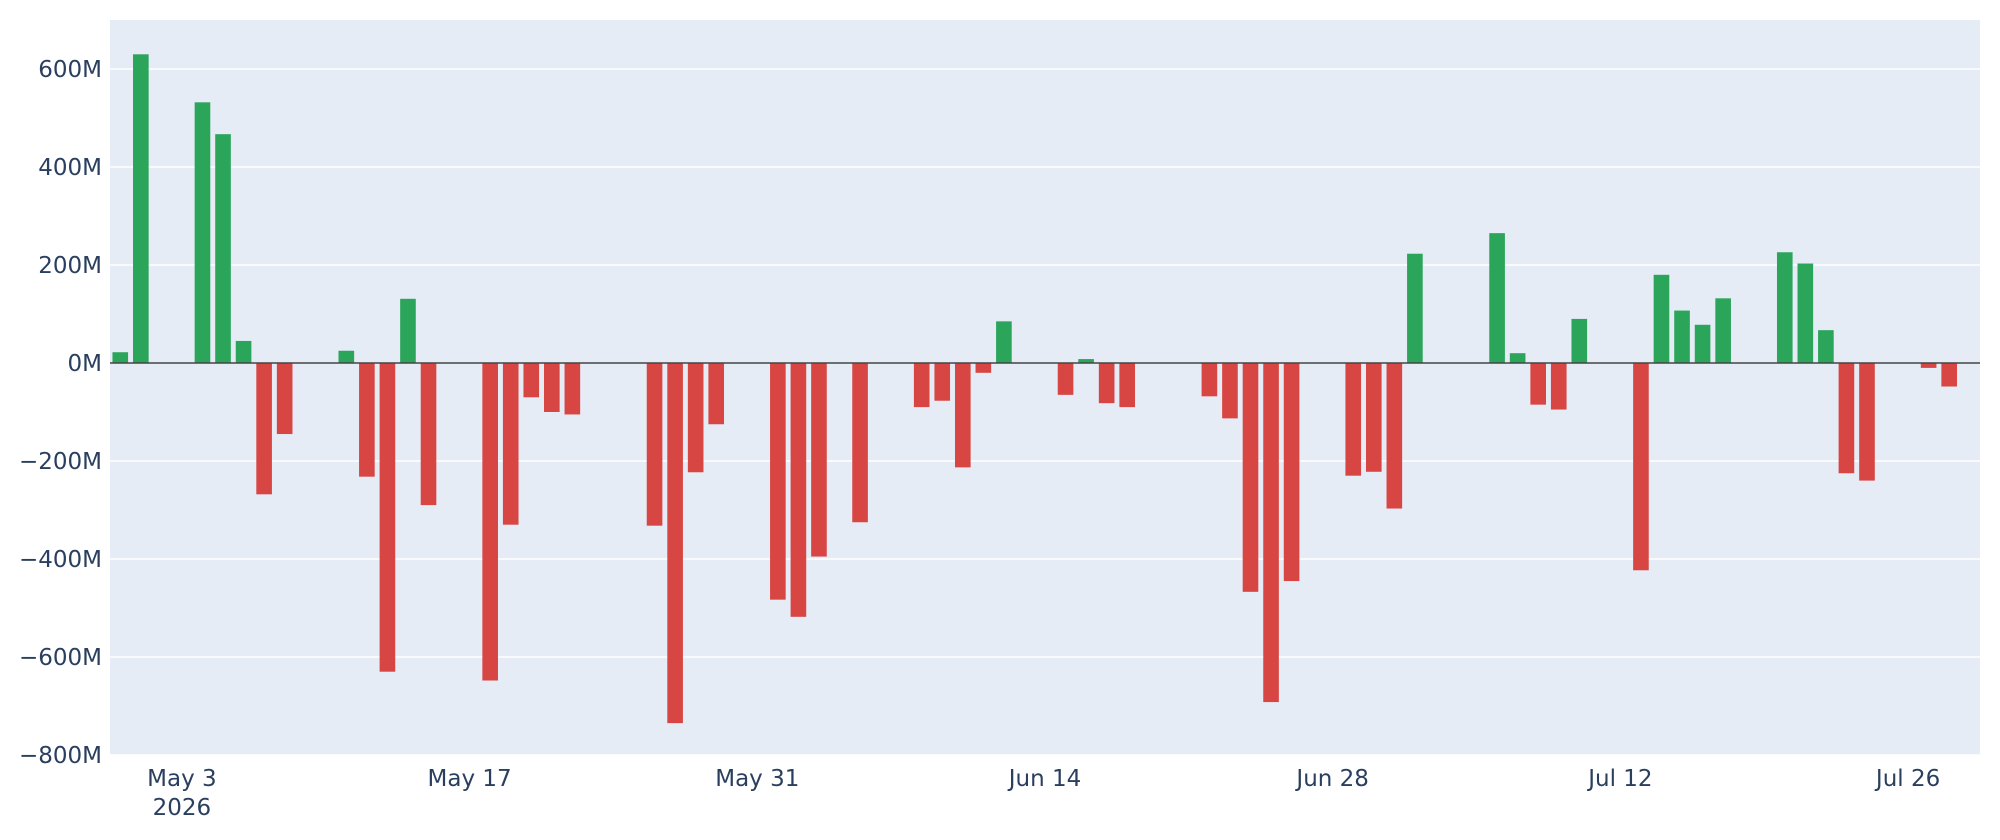 The image size is (2000, 840). What do you see at coordinates (60, 658) in the screenshot?
I see `y-tick-label: −600M` at bounding box center [60, 658].